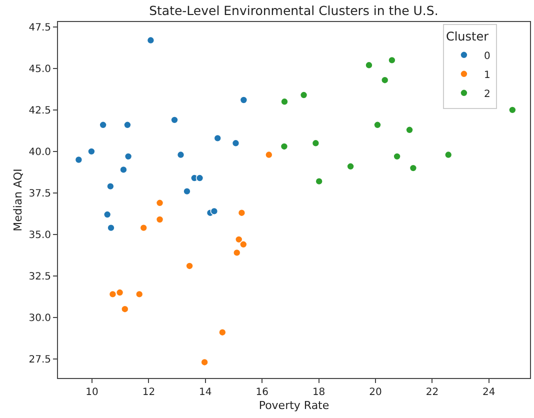 This screenshot has height=418, width=534. I want to click on legend-label: 2, so click(487, 94).